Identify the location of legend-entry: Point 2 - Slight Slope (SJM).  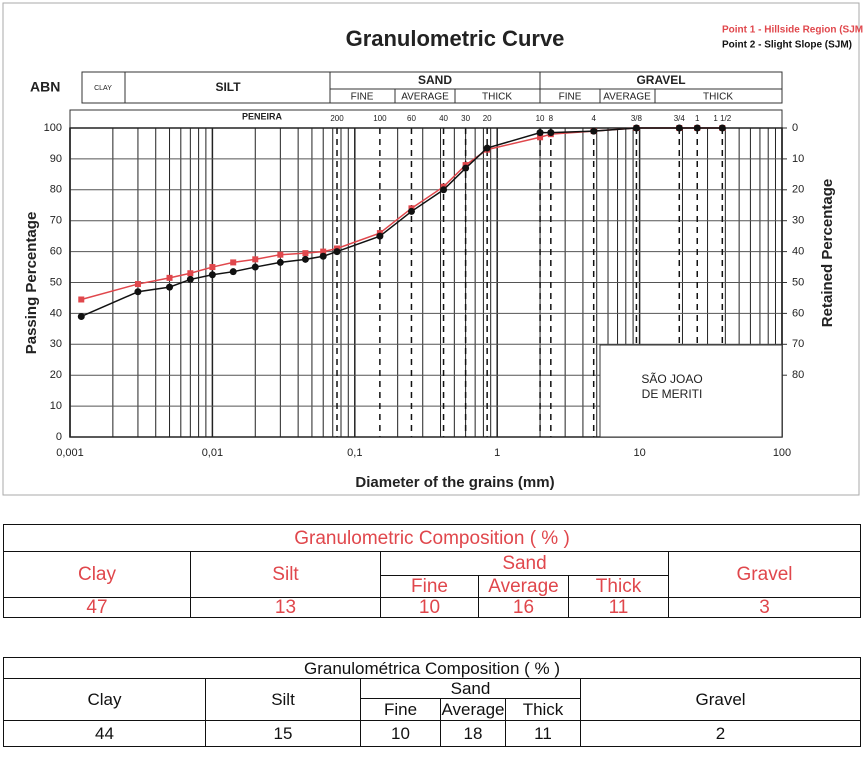
(787, 45).